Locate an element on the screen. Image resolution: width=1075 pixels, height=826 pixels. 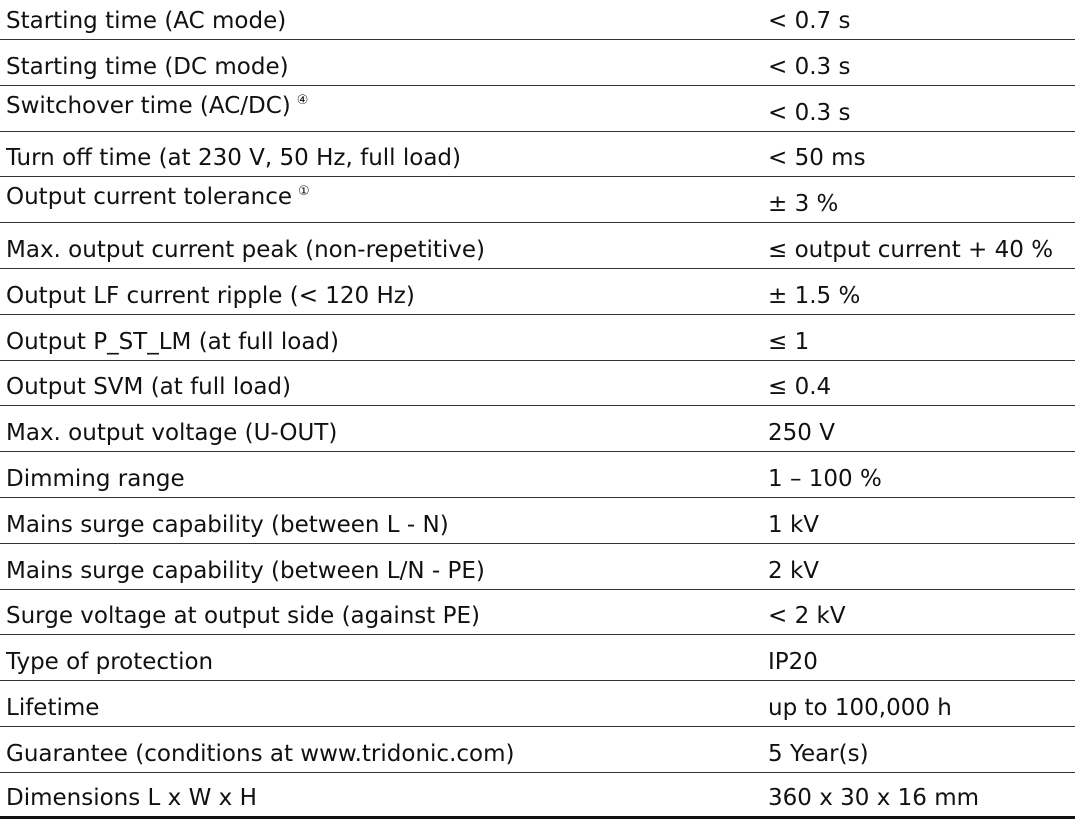
row-label: Starting time (AC mode) is located at coordinates (146, 21).